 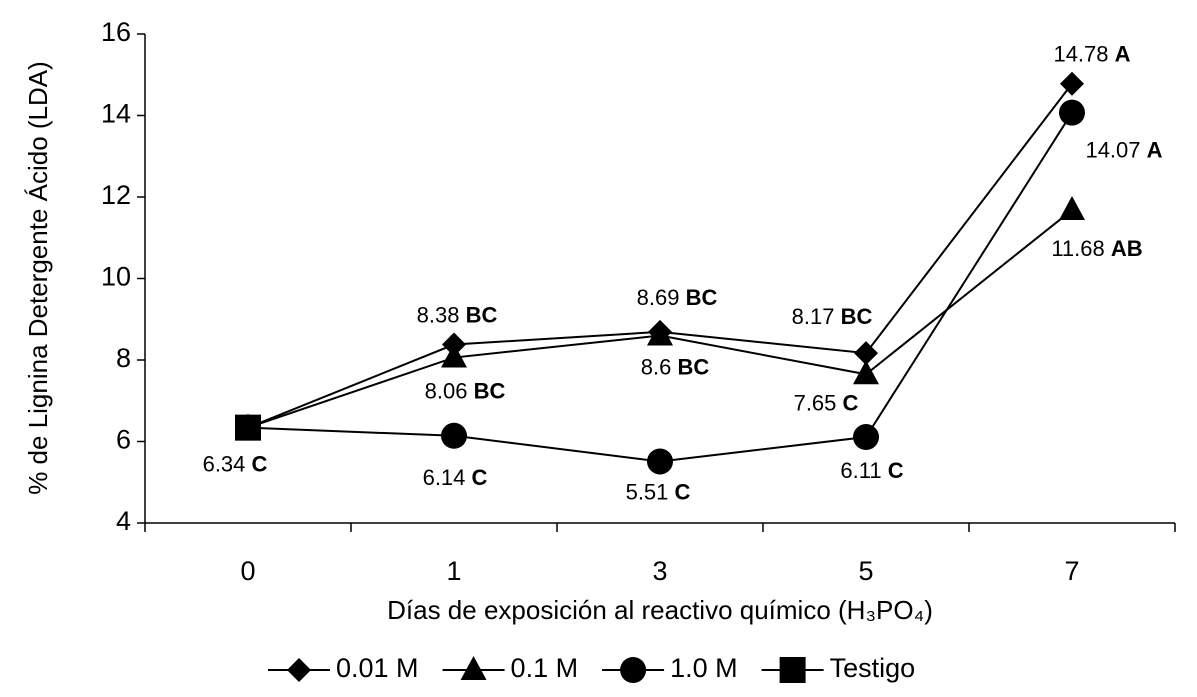 I want to click on x-tick-label: 7, so click(x=1071, y=571).